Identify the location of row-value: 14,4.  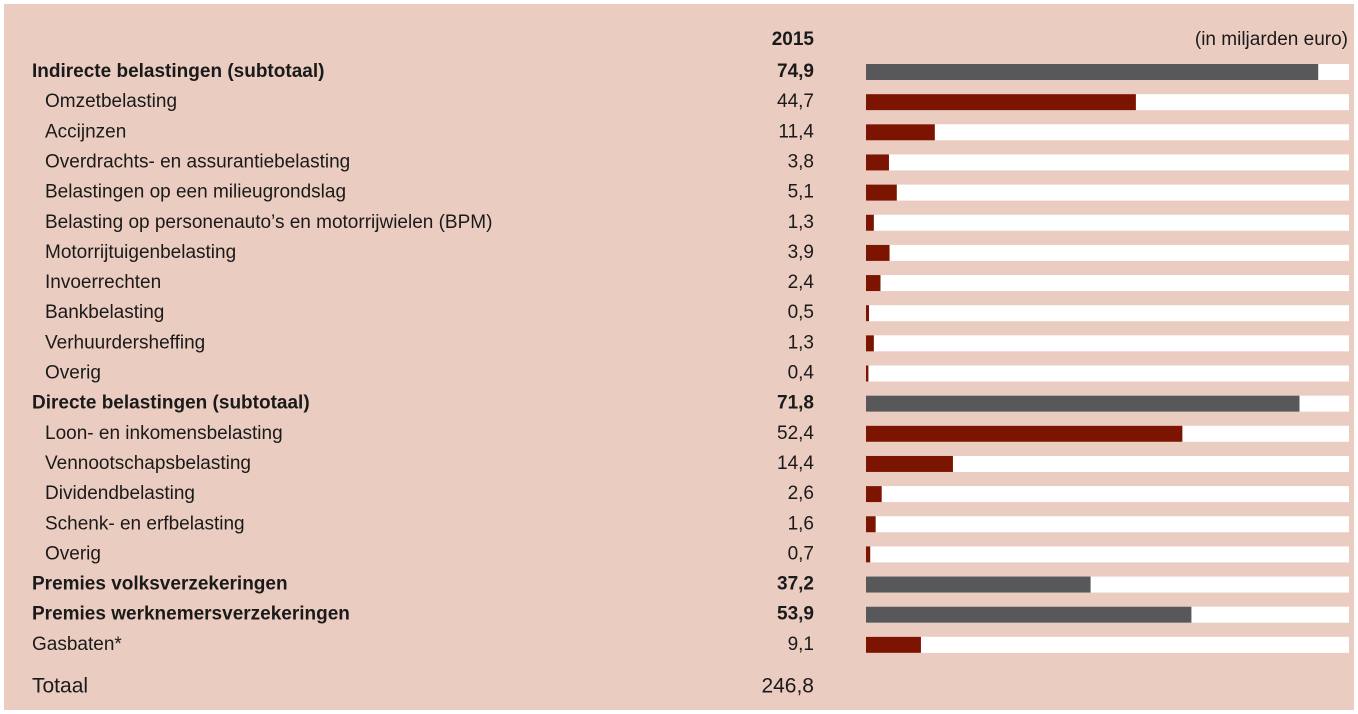
(795, 463).